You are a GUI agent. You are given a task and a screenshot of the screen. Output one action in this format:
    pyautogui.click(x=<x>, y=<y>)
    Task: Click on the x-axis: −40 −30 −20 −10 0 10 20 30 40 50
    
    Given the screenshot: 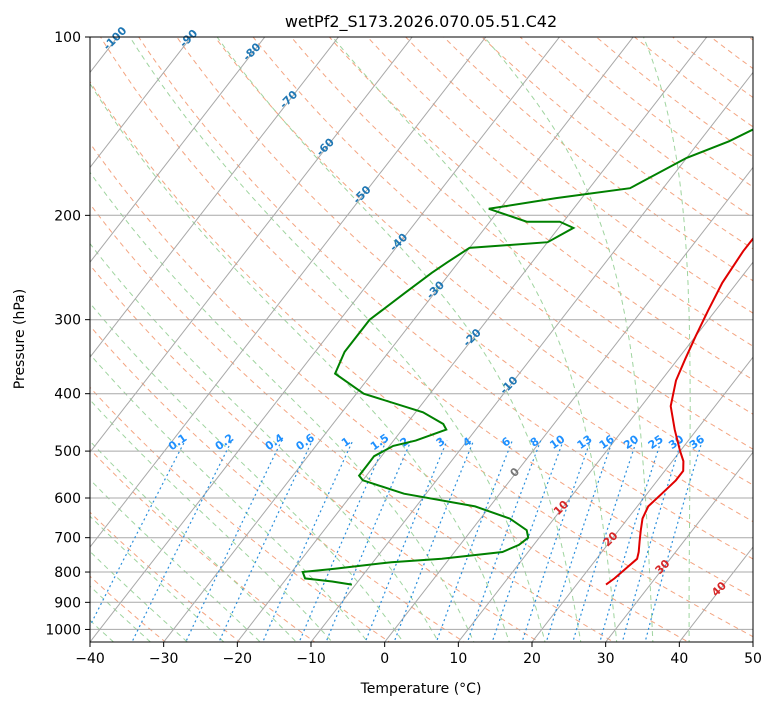 What is the action you would take?
    pyautogui.click(x=418, y=654)
    